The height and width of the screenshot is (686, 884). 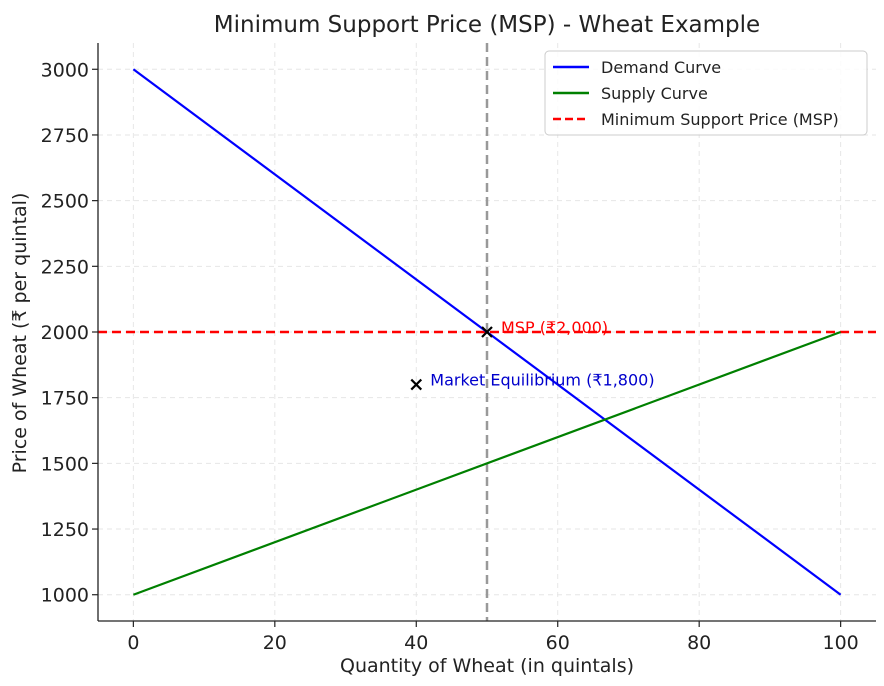 What do you see at coordinates (841, 643) in the screenshot?
I see `x-tick-label: 100` at bounding box center [841, 643].